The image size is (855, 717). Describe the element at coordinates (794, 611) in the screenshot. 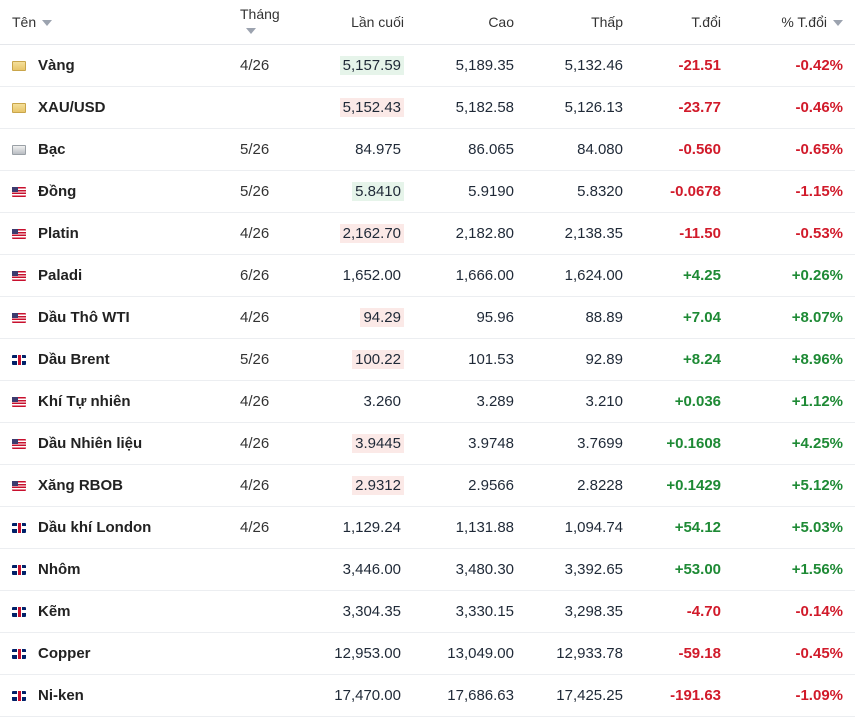

I see `change-pct-cell: -0.14%` at that location.